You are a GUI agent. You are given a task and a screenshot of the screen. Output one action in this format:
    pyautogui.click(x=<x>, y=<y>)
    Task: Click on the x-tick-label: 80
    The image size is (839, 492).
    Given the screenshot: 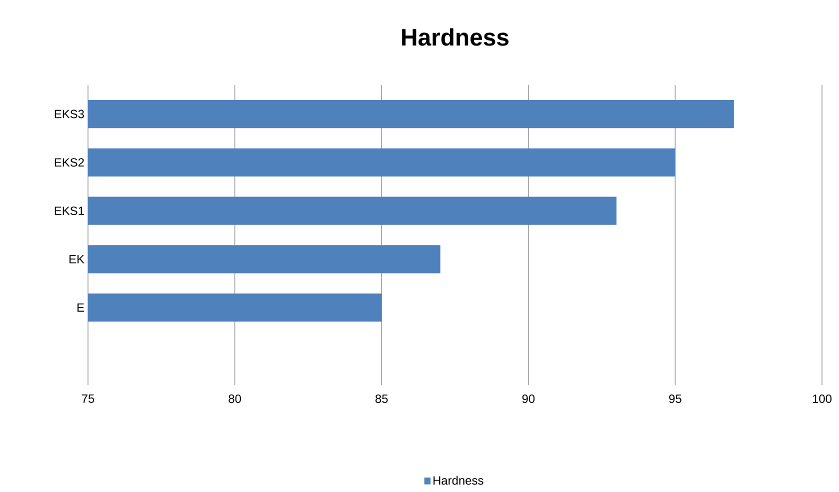 What is the action you would take?
    pyautogui.click(x=234, y=398)
    